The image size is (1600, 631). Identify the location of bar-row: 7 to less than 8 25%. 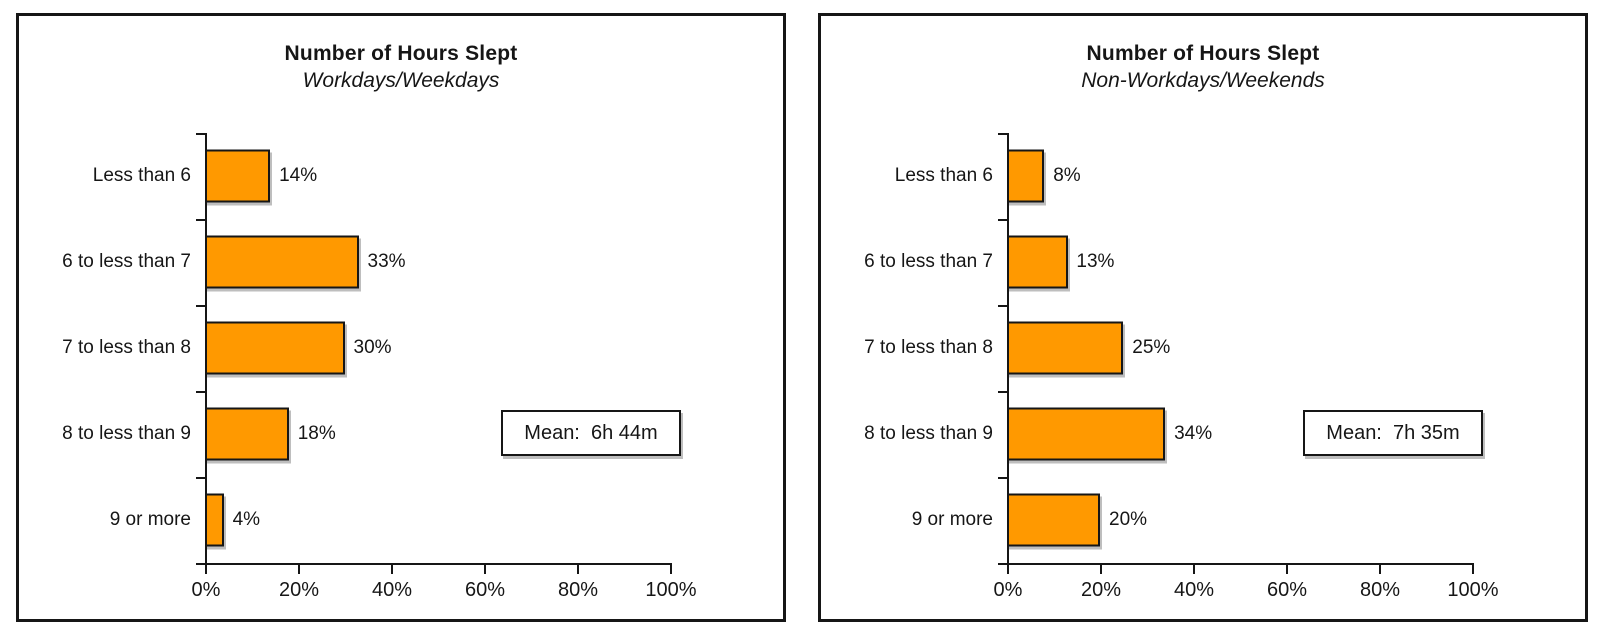
(1203, 348).